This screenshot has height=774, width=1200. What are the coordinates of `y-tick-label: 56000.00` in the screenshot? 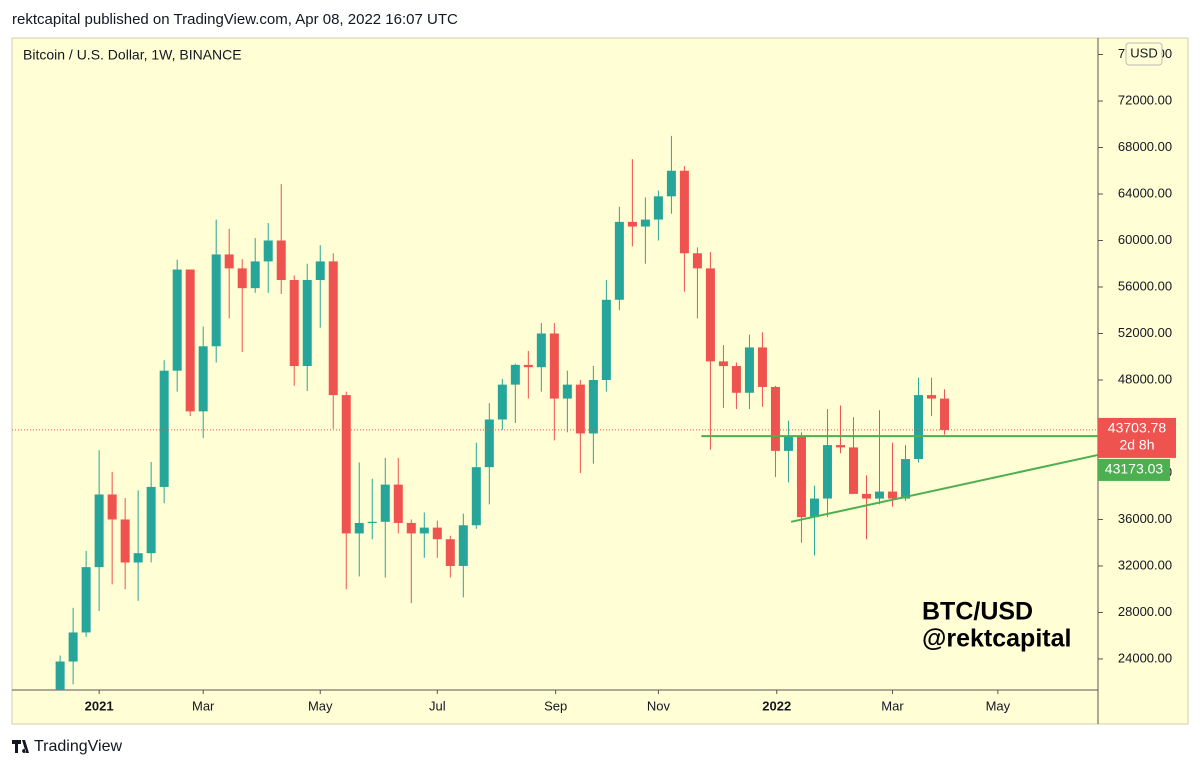 It's located at (1145, 285).